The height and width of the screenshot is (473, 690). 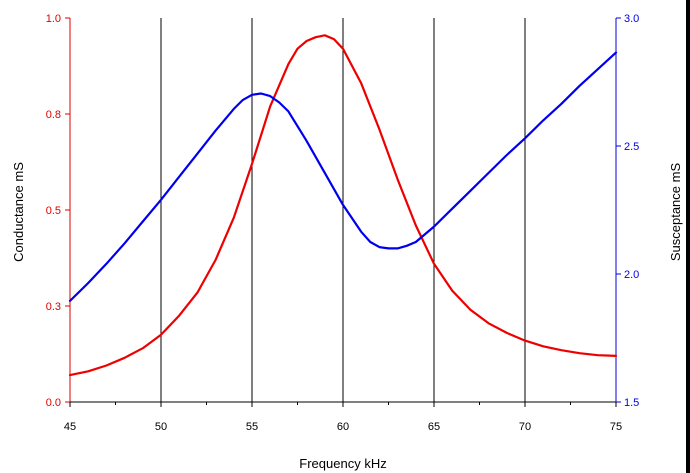 What do you see at coordinates (252, 427) in the screenshot?
I see `x-tick-label: 55` at bounding box center [252, 427].